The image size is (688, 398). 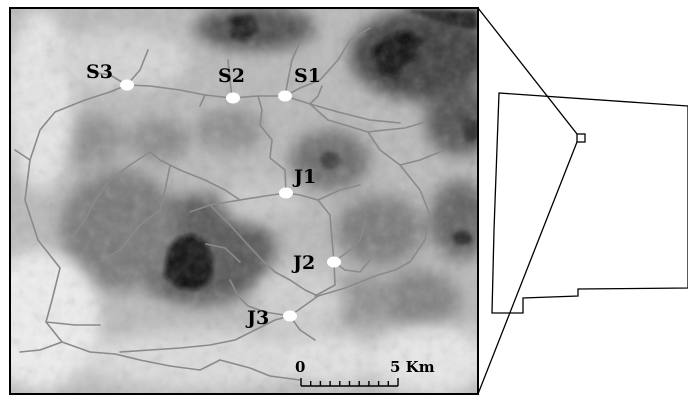 I want to click on site-j1: J1, so click(x=297, y=182).